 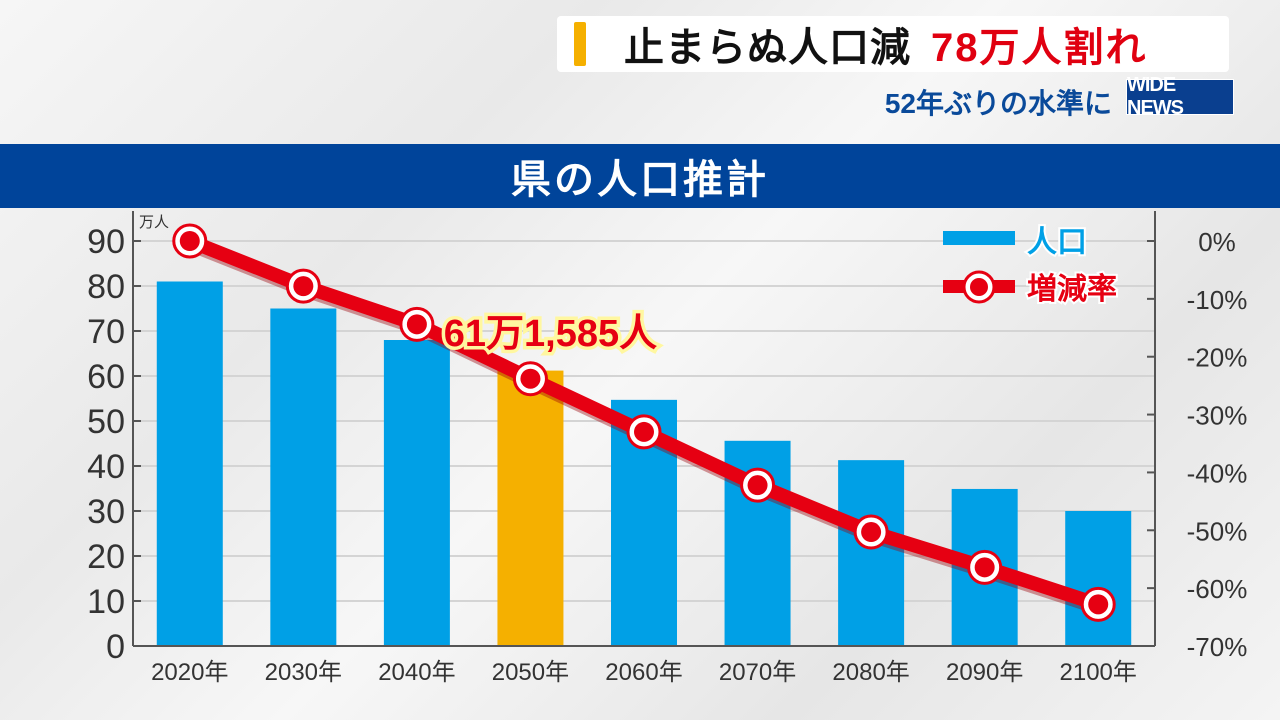 I want to click on bar-2100年, so click(x=1098, y=578).